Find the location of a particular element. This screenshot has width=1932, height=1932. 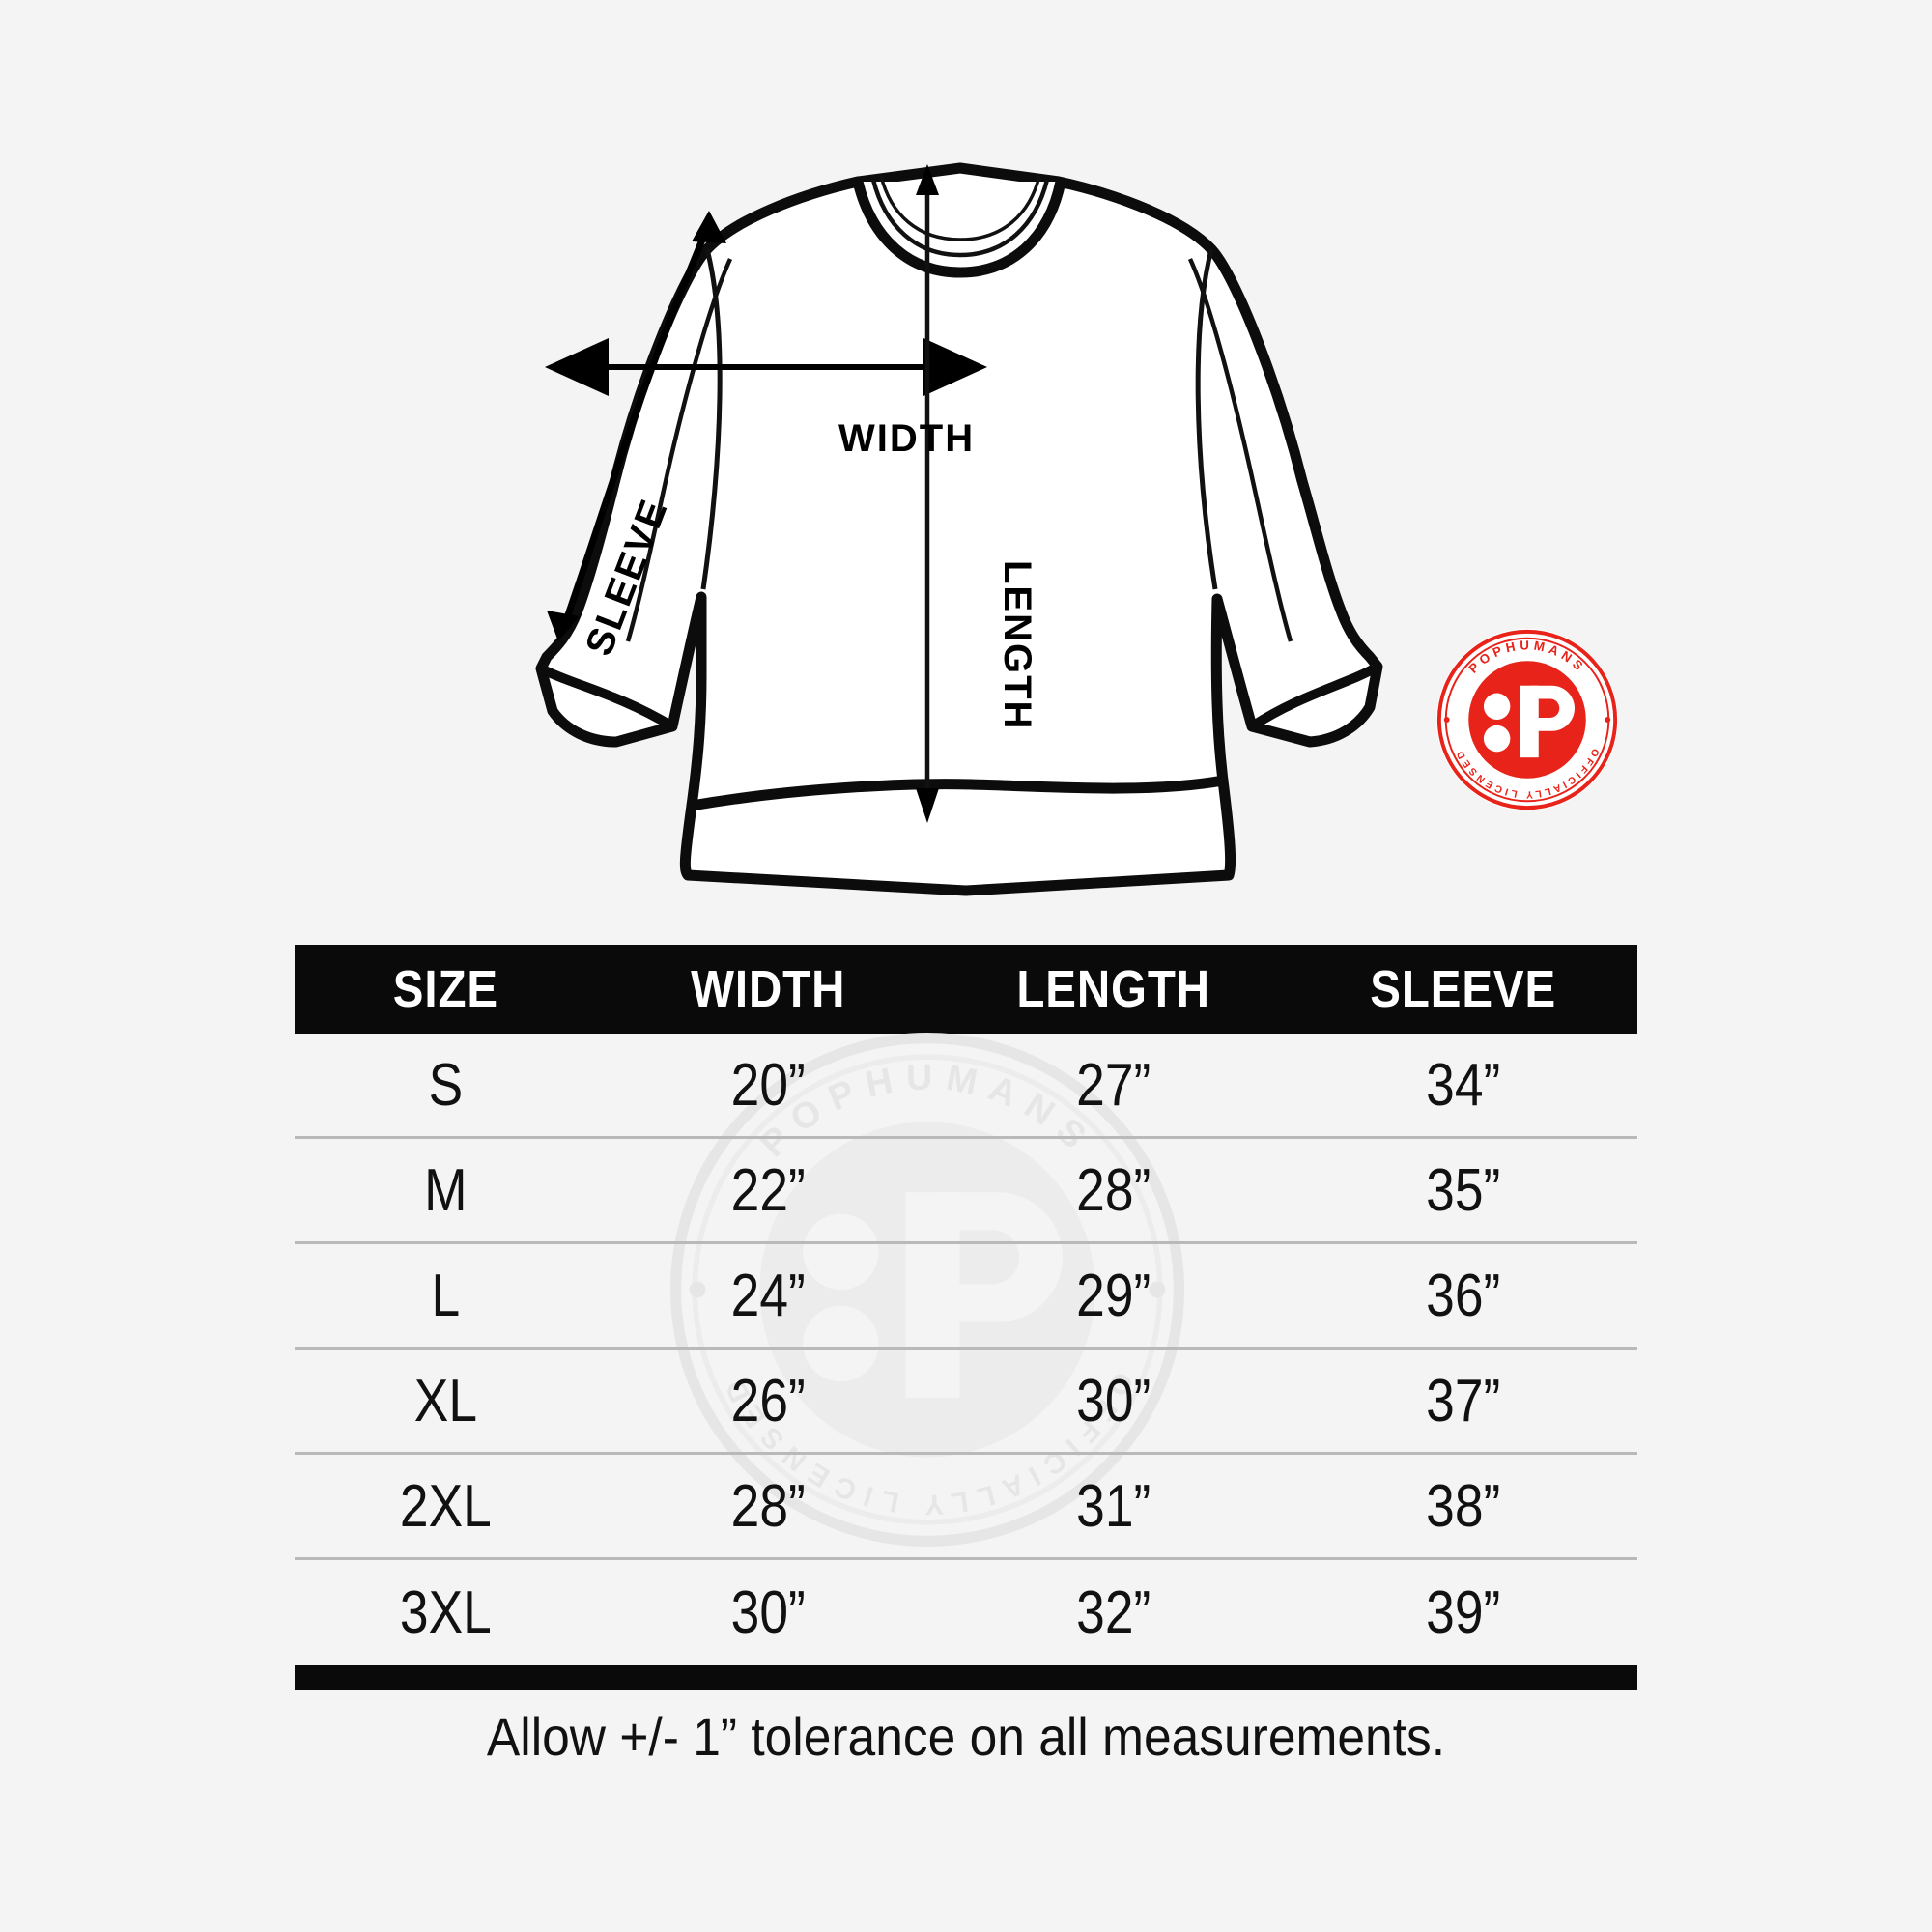

table-header-sleeve: SLEEVE is located at coordinates (1462, 989).